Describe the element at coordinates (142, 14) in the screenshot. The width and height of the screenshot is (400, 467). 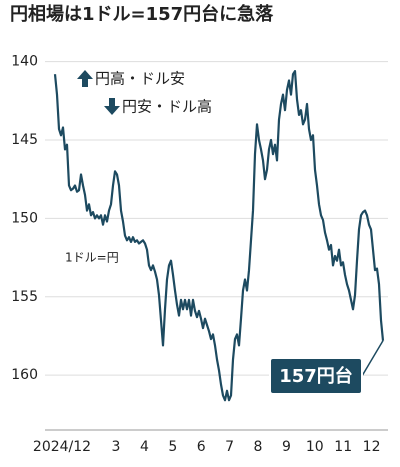
I see `chart-title: 円相場は1ドル=157円台に急落` at that location.